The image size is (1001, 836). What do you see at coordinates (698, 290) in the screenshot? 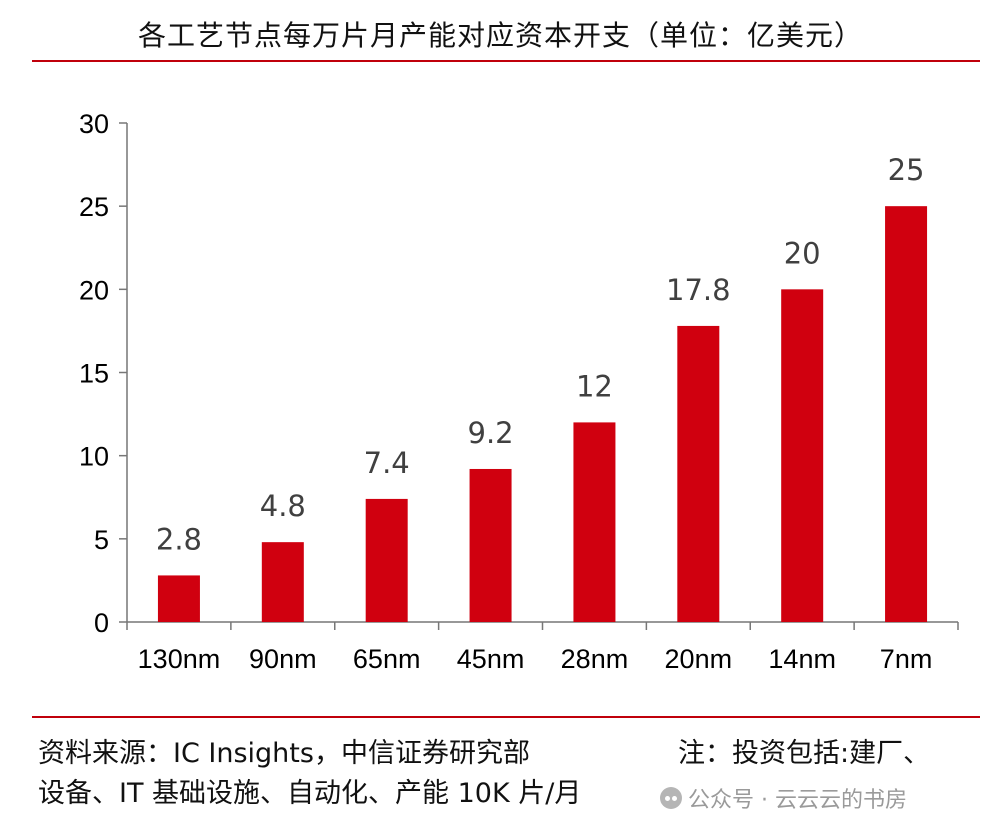
I see `data-label: 17.8` at bounding box center [698, 290].